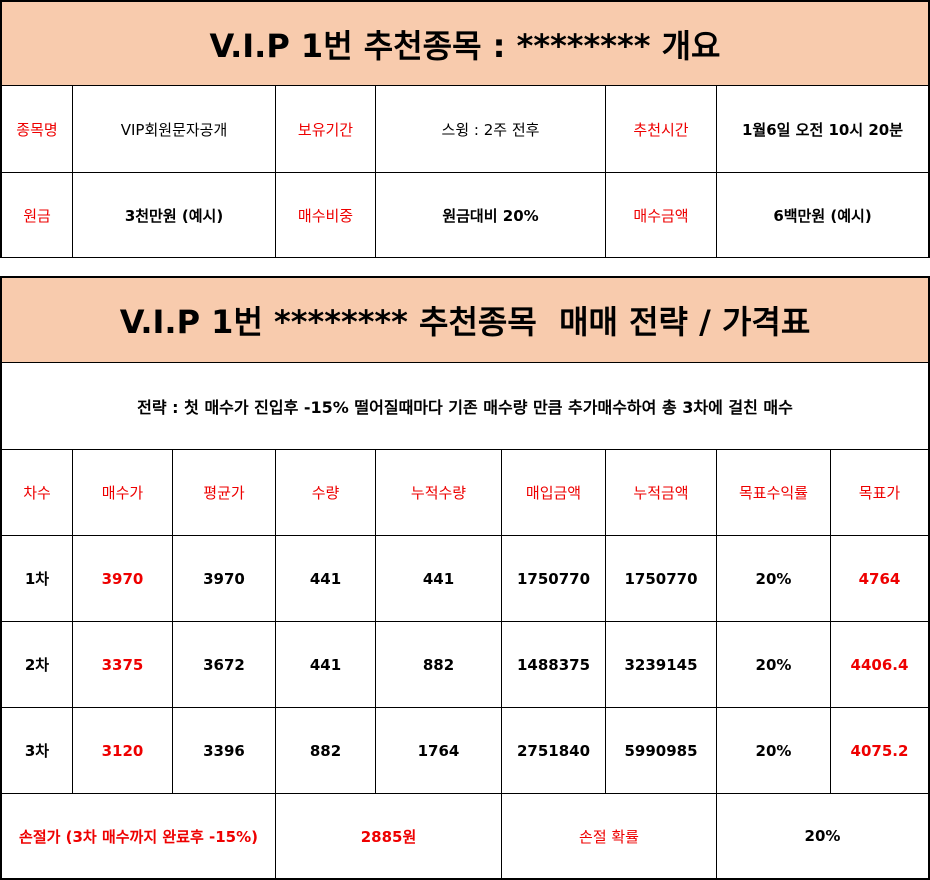 Image resolution: width=930 pixels, height=880 pixels. Describe the element at coordinates (491, 129) in the screenshot. I see `value-holding-period: 스윙 : 2주 전후` at that location.